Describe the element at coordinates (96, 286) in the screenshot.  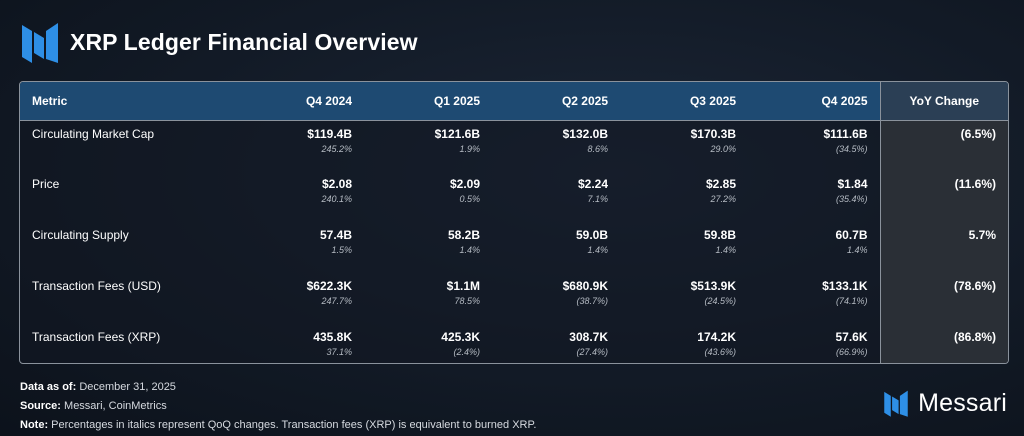
I see `metric-name: Transaction Fees (USD)` at that location.